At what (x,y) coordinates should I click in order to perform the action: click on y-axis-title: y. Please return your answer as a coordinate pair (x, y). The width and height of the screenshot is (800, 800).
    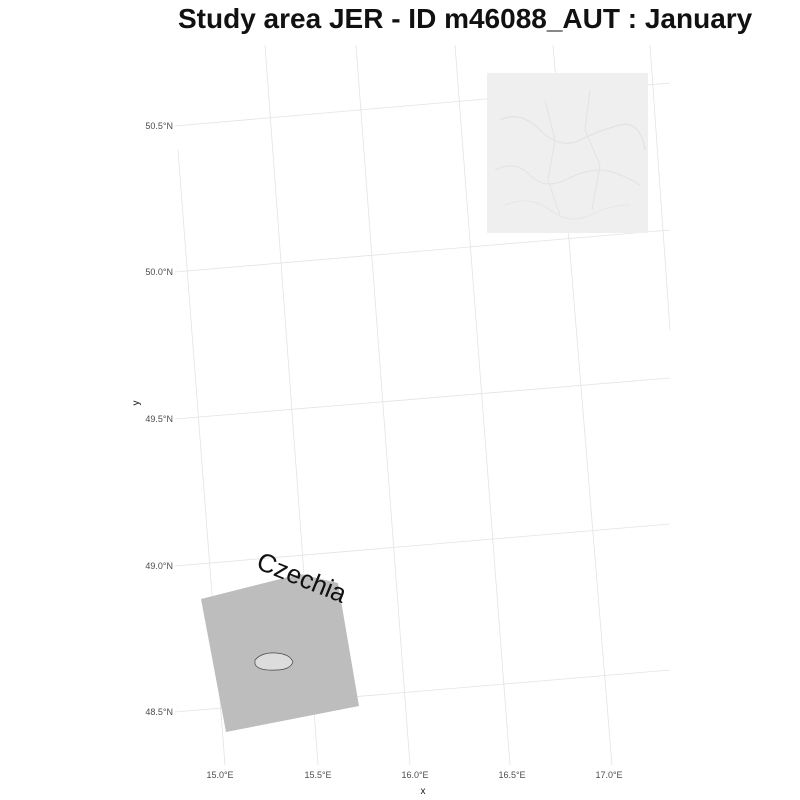
    Looking at the image, I should click on (136, 403).